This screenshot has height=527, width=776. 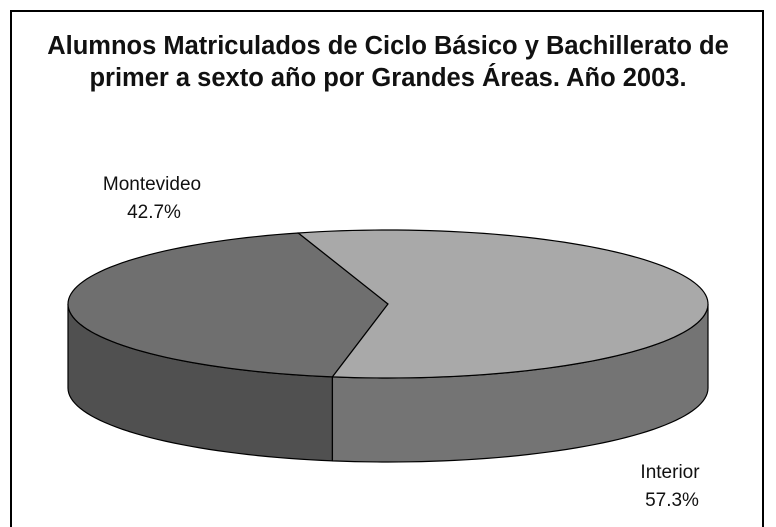 What do you see at coordinates (670, 472) in the screenshot?
I see `slice-label: Interior` at bounding box center [670, 472].